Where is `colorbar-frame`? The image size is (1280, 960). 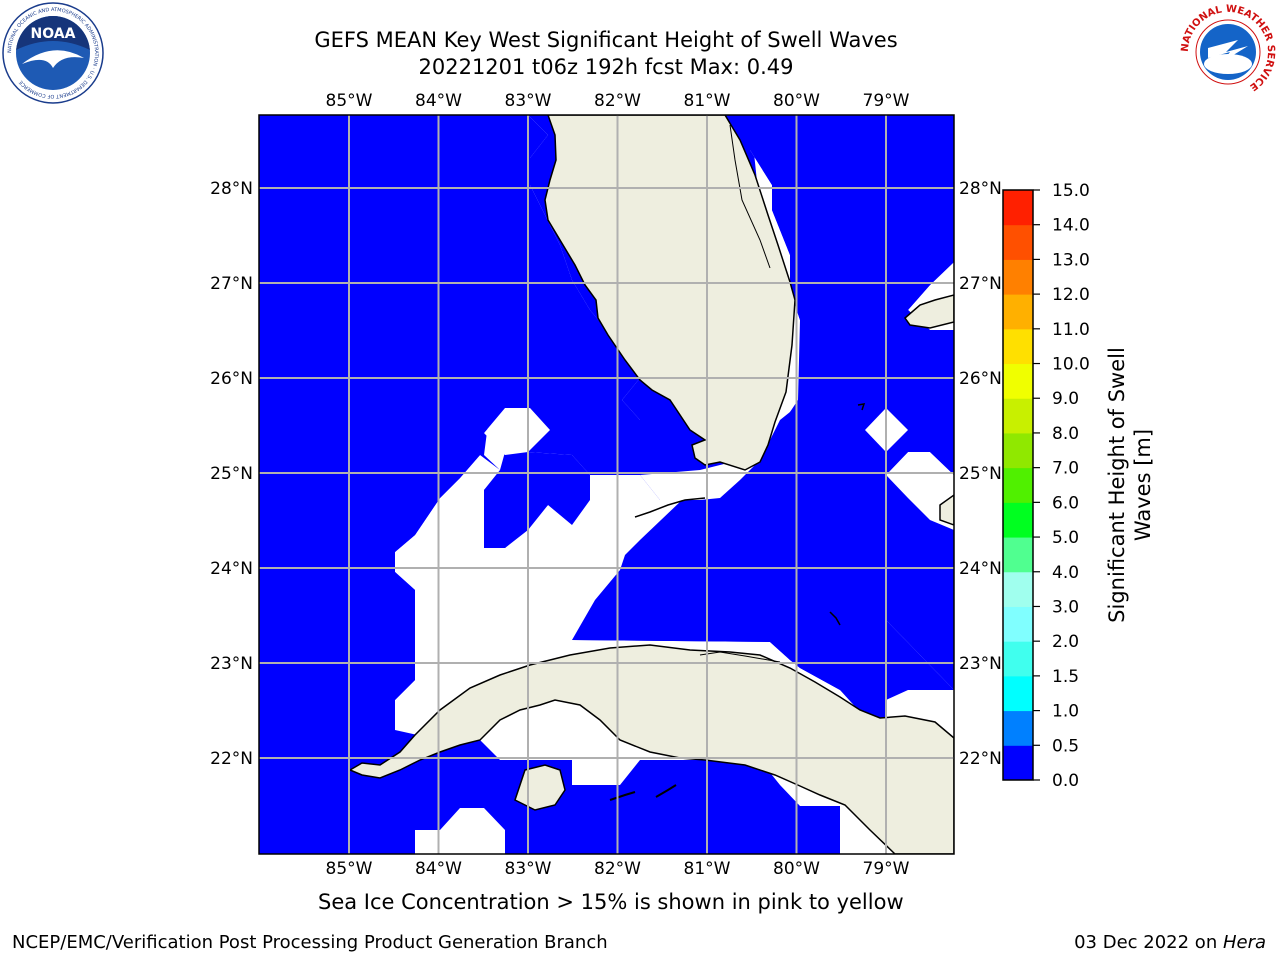 colorbar-frame is located at coordinates (1018, 485).